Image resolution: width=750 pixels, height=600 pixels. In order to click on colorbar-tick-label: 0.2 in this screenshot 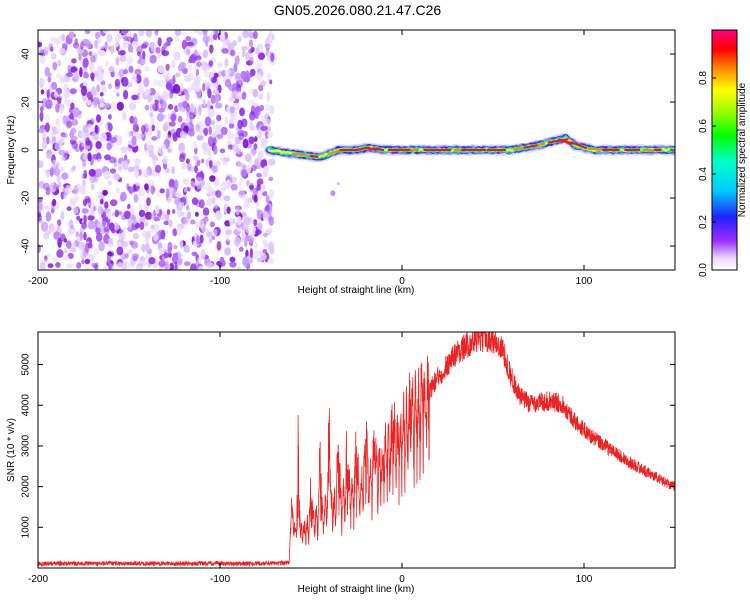, I will do `click(703, 222)`.